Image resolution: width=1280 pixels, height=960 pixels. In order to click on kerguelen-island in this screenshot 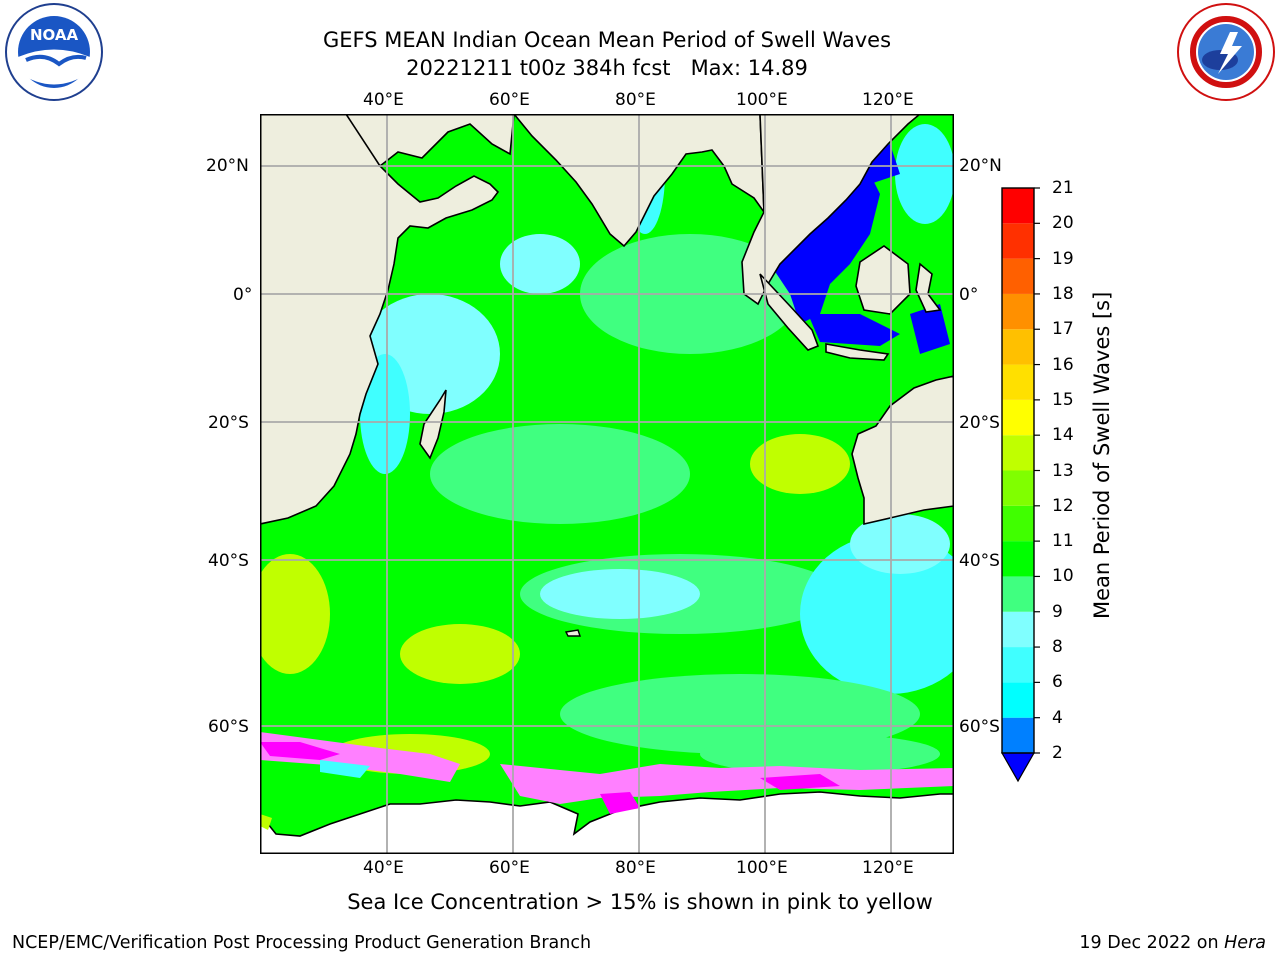, I will do `click(572, 633)`.